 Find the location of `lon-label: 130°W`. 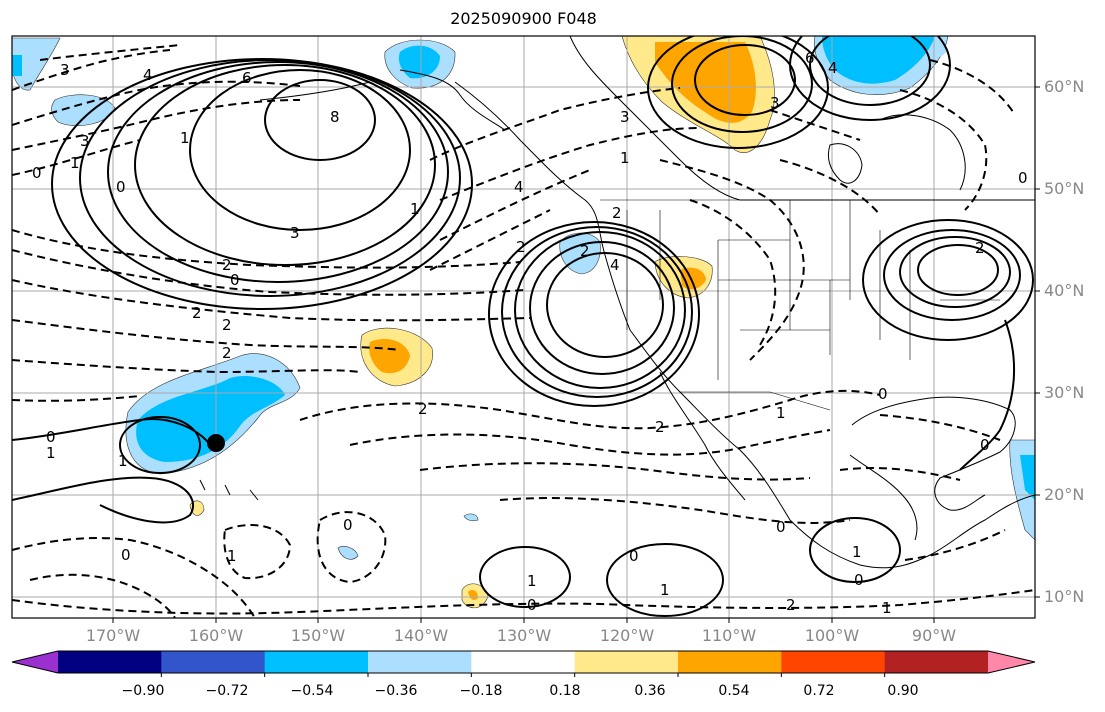

lon-label: 130°W is located at coordinates (524, 635).